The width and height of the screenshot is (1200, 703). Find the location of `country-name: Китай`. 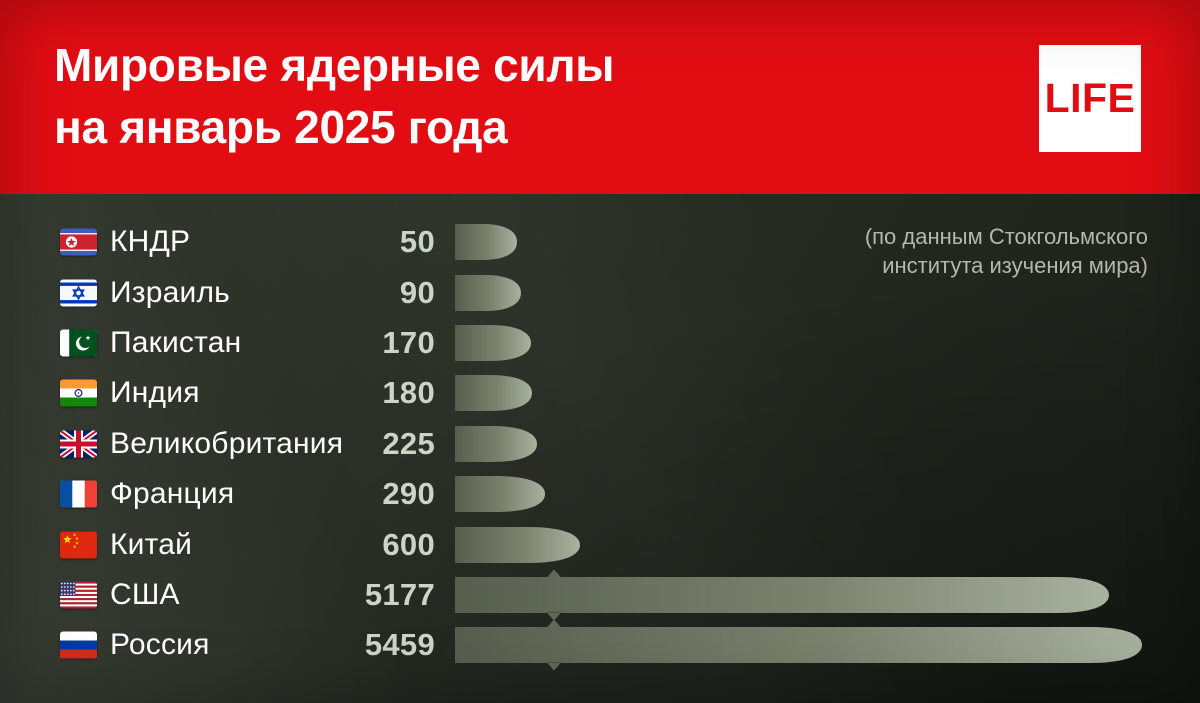

country-name: Китай is located at coordinates (151, 544).